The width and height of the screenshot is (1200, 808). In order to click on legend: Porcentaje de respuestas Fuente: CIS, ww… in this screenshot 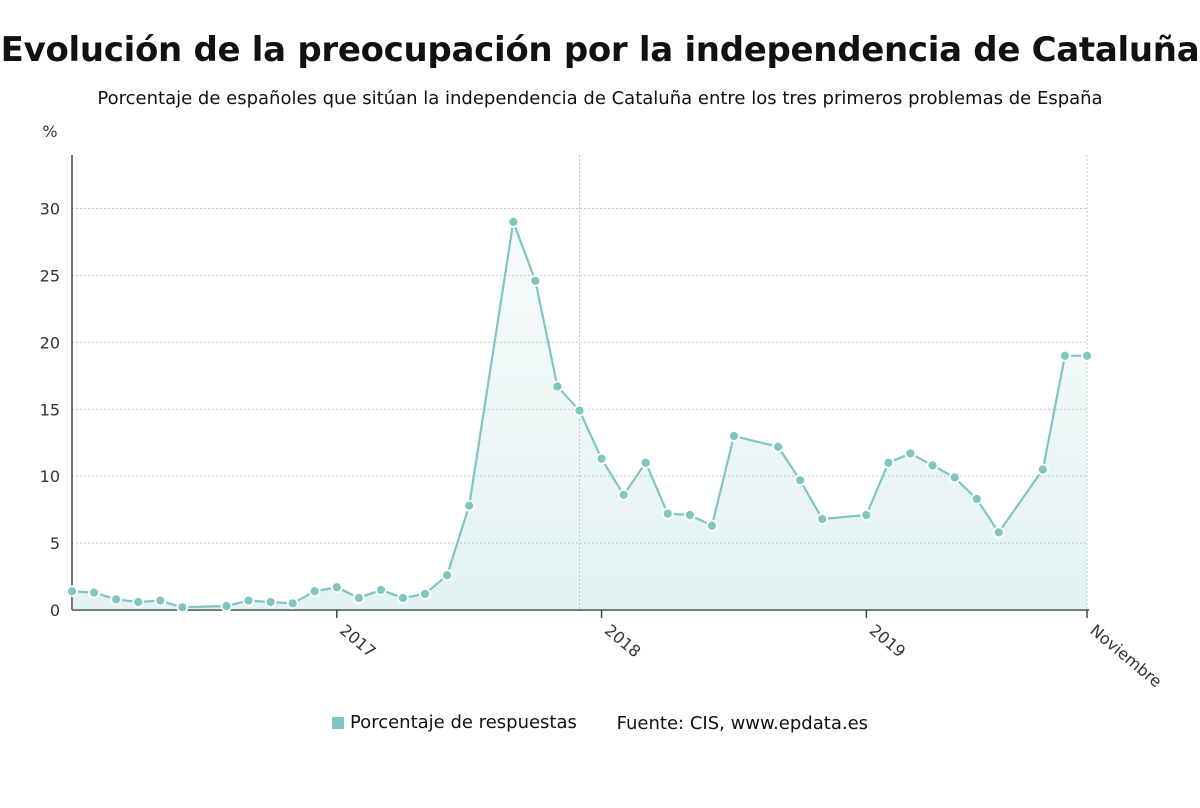, I will do `click(600, 723)`.